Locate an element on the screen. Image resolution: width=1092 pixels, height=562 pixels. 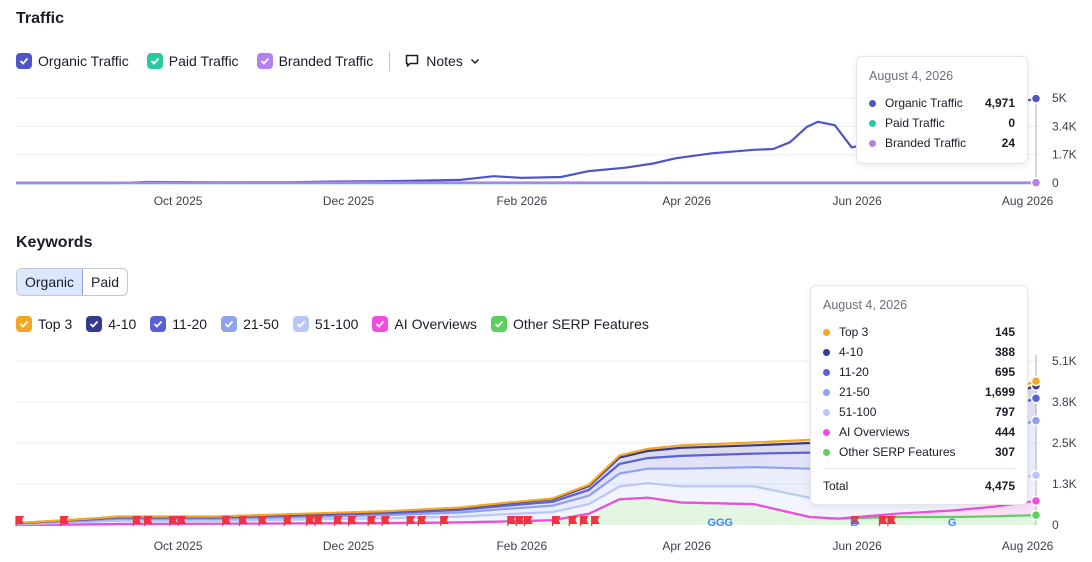
legend-21-50: 21-50 is located at coordinates (250, 324).